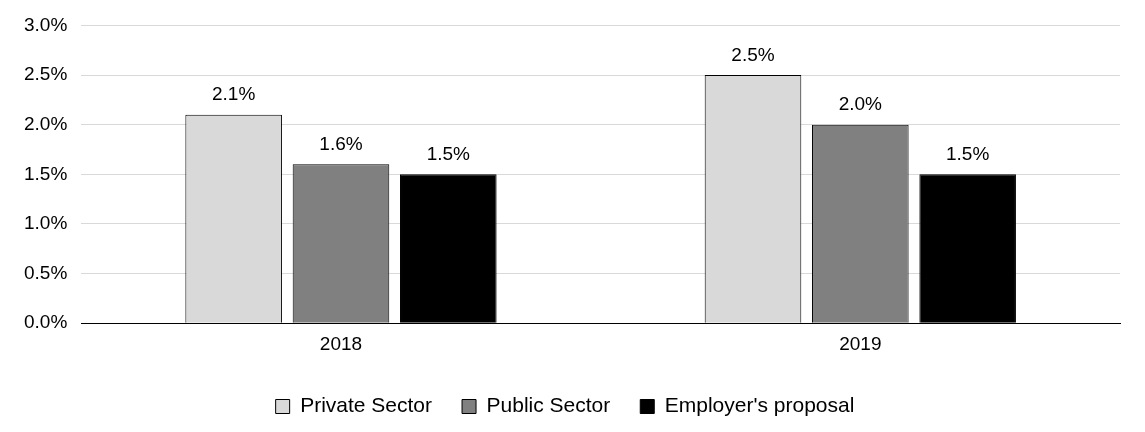  What do you see at coordinates (45, 272) in the screenshot?
I see `y-tick-label: 0.5%` at bounding box center [45, 272].